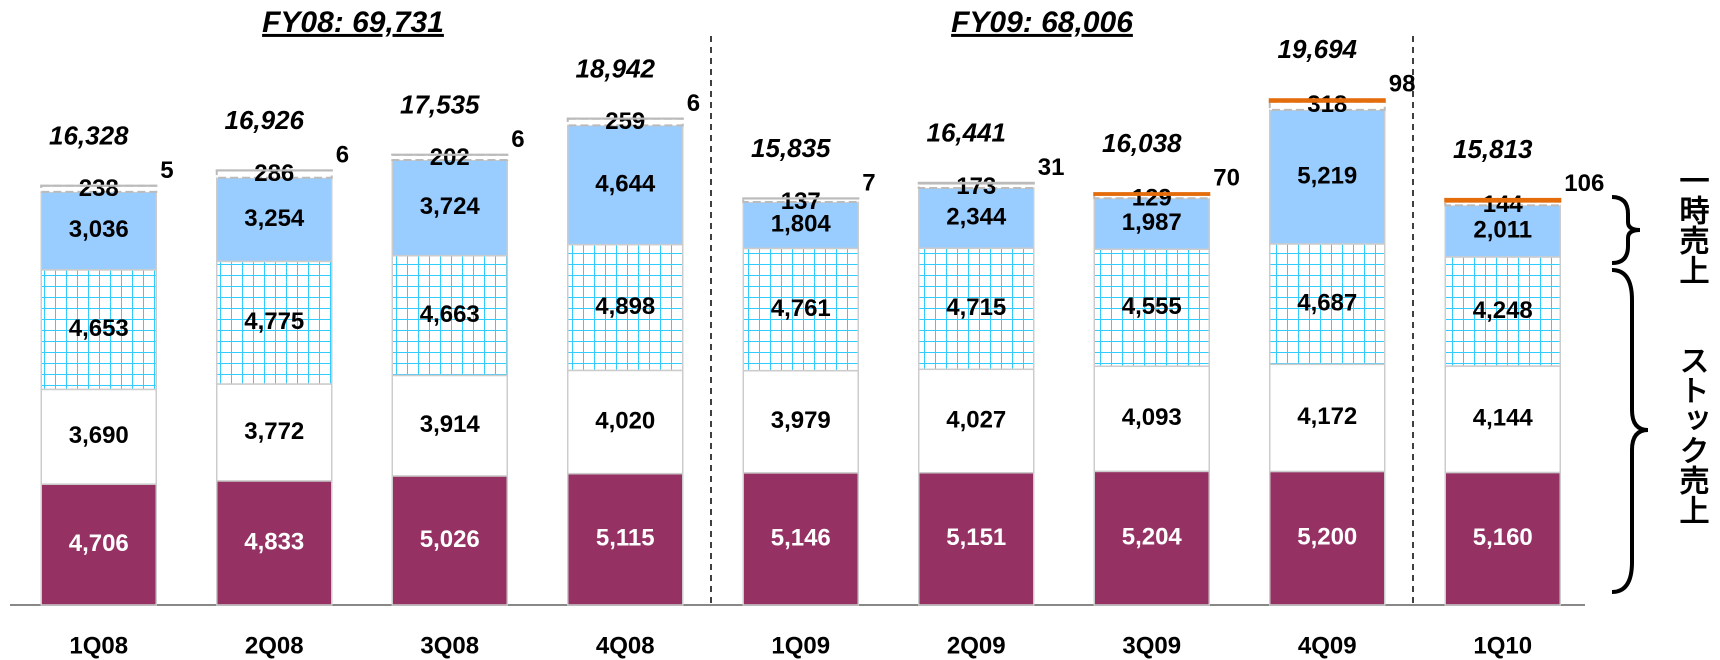 This screenshot has width=1720, height=660. What do you see at coordinates (976, 645) in the screenshot?
I see `x-tick-label: 2Q09` at bounding box center [976, 645].